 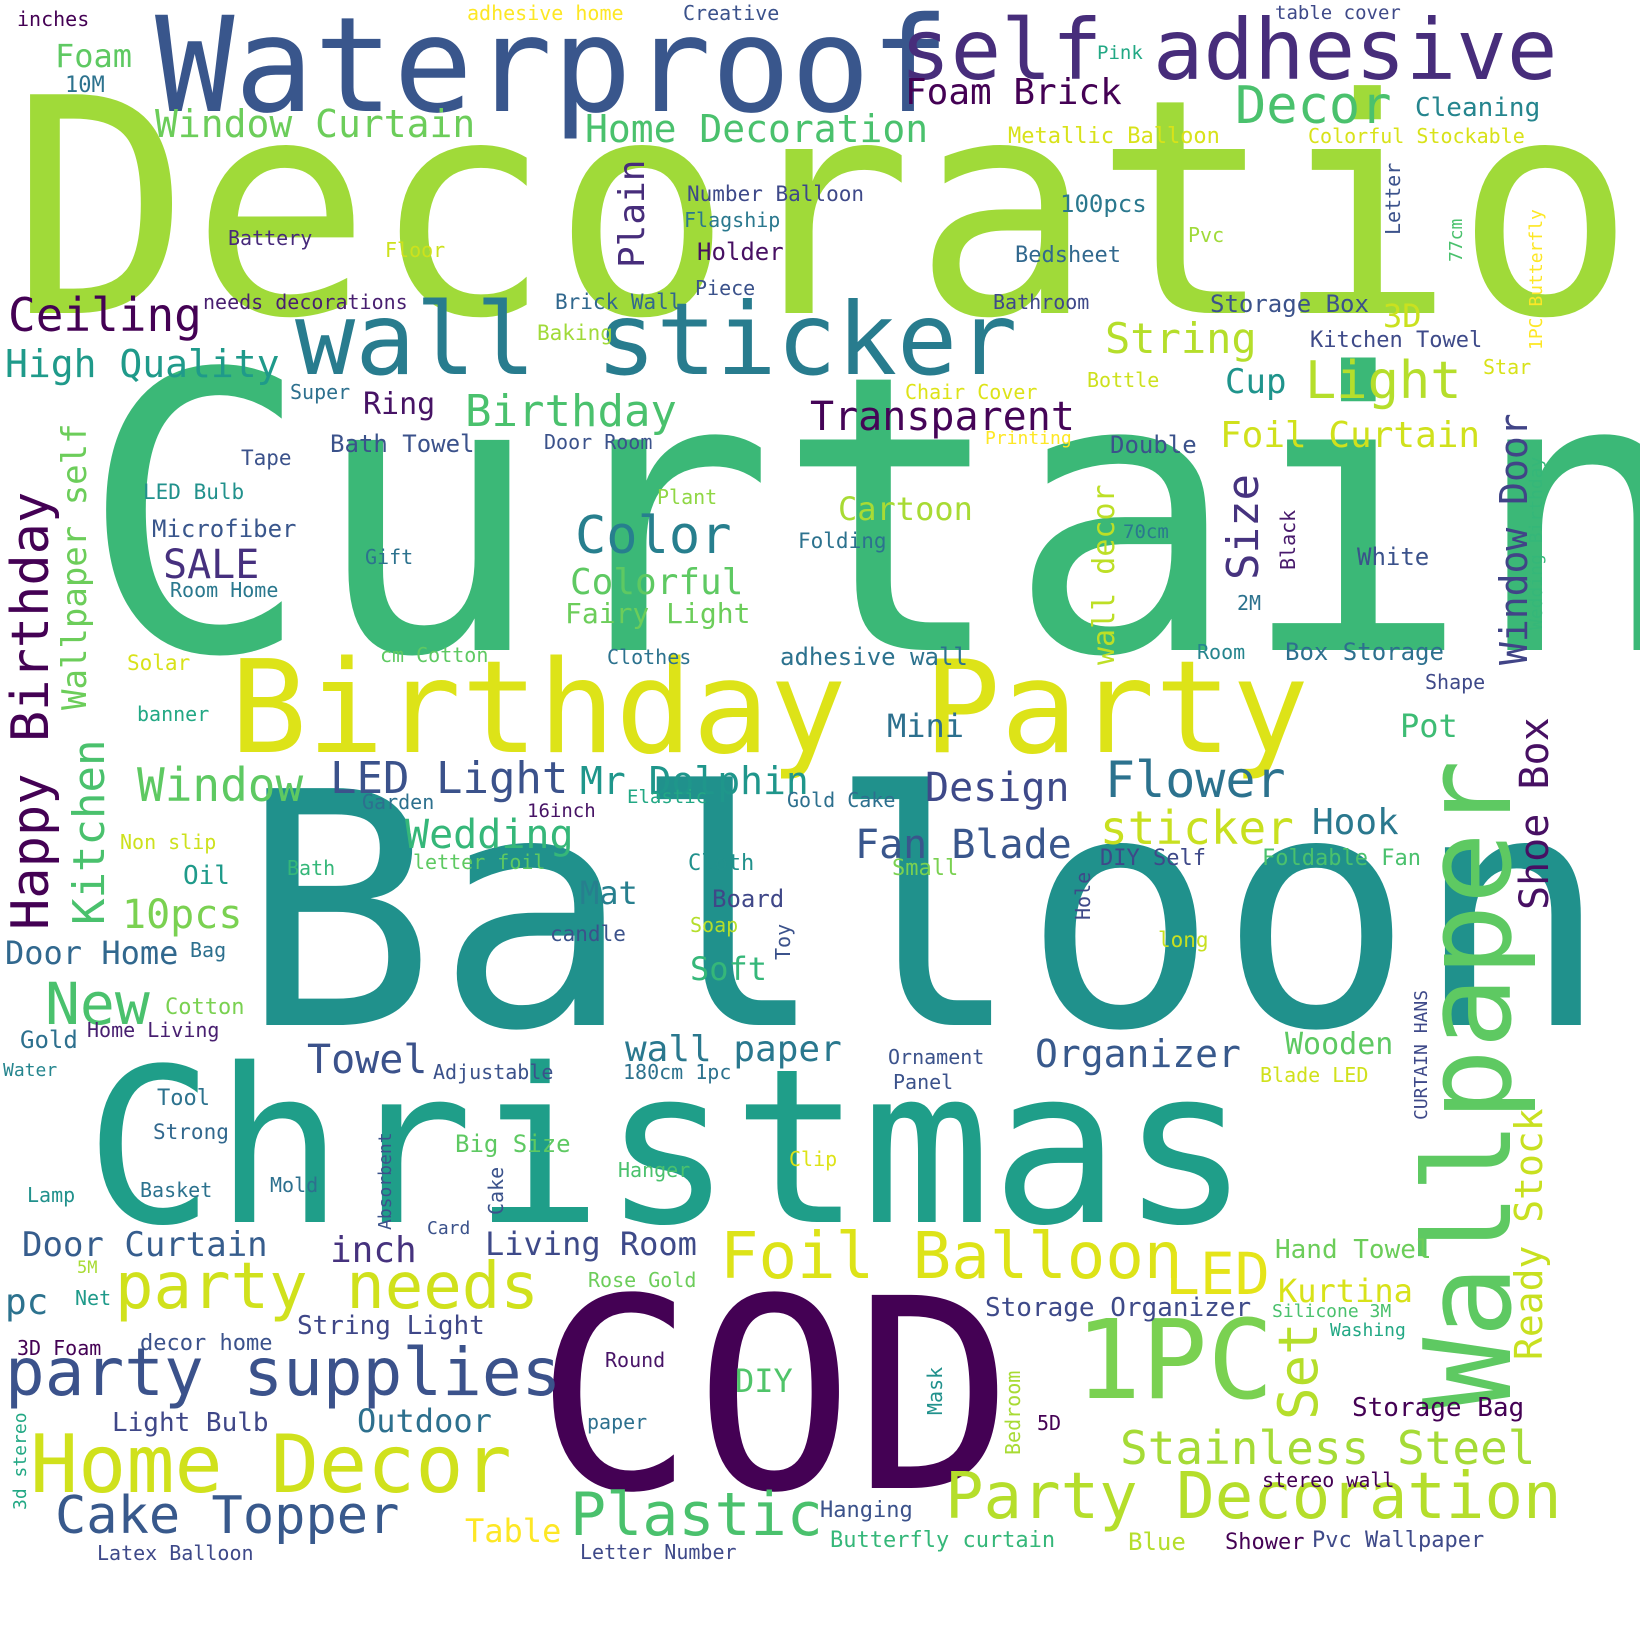 What do you see at coordinates (1183, 940) in the screenshot?
I see `word: long` at bounding box center [1183, 940].